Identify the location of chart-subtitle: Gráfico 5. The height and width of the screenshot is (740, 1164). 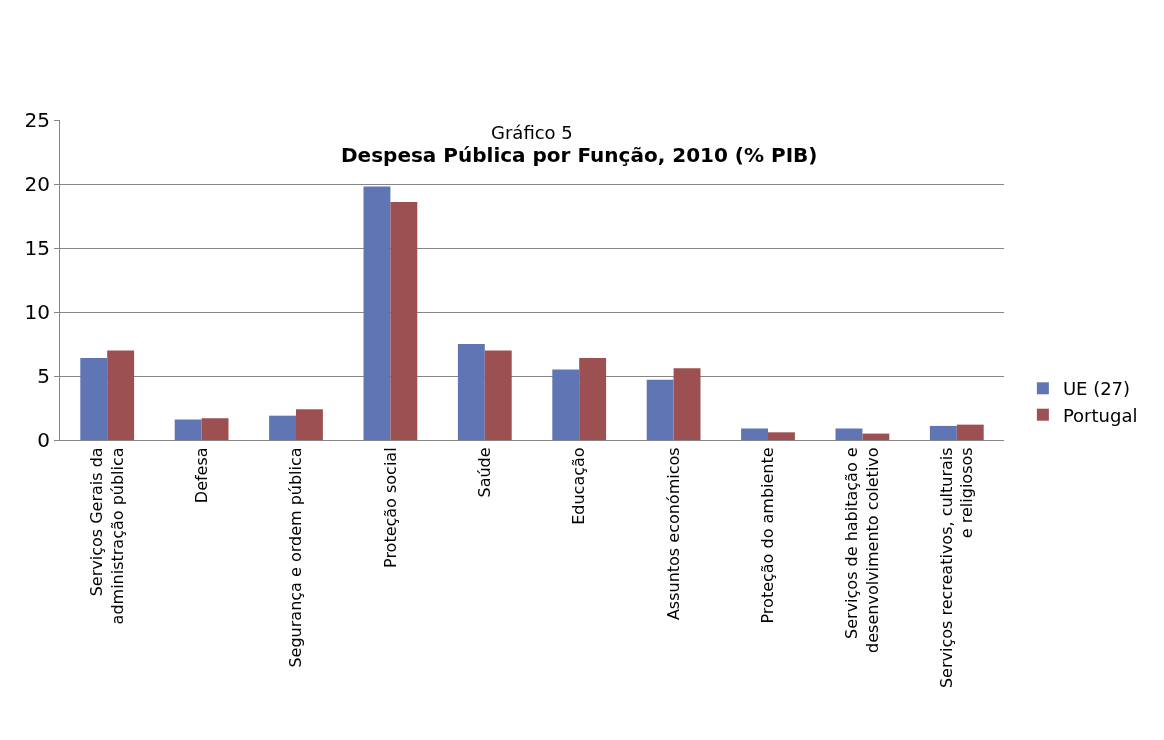
(532, 132).